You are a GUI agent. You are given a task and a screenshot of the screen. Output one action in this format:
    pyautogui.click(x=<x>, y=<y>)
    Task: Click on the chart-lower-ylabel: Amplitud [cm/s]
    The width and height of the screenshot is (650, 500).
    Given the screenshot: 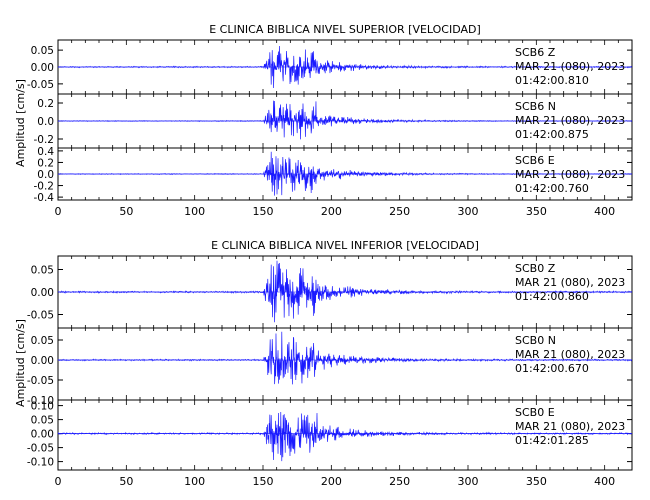 What is the action you would take?
    pyautogui.click(x=20, y=363)
    